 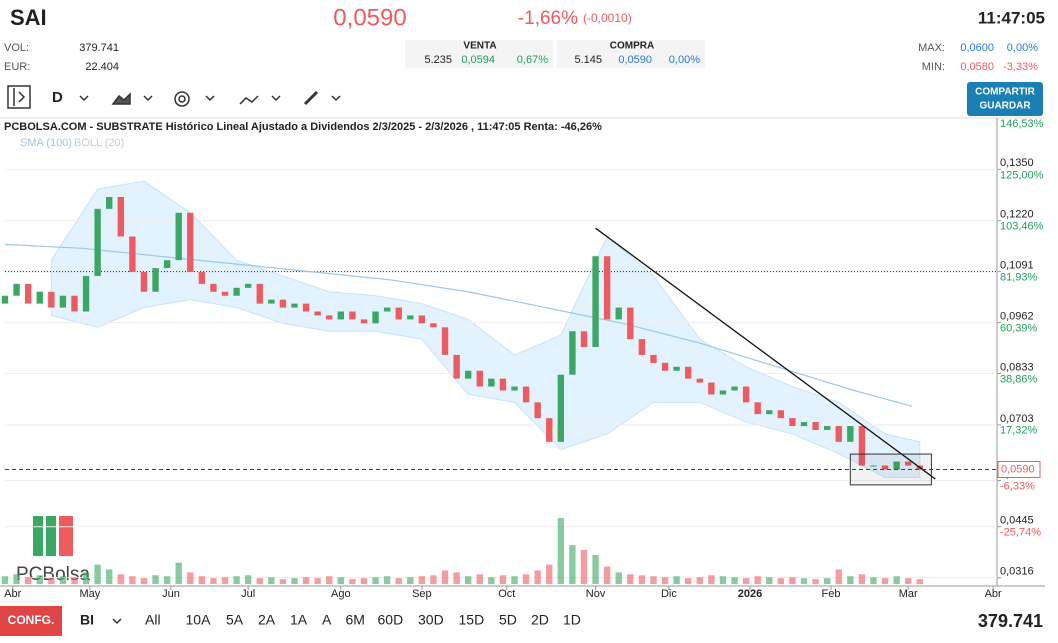 I want to click on range-button: 2A, so click(x=267, y=620).